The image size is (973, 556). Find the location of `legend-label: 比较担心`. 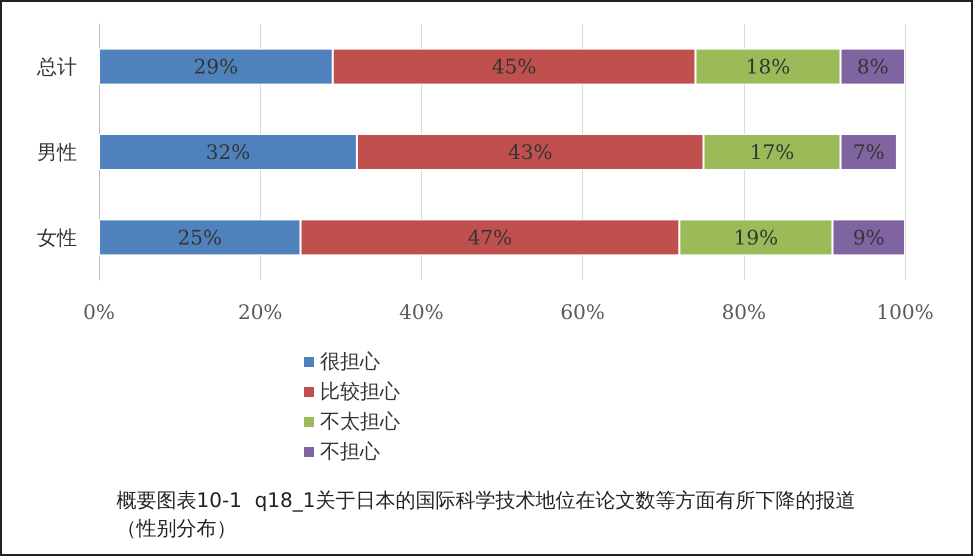

legend-label: 比较担心 is located at coordinates (360, 392).